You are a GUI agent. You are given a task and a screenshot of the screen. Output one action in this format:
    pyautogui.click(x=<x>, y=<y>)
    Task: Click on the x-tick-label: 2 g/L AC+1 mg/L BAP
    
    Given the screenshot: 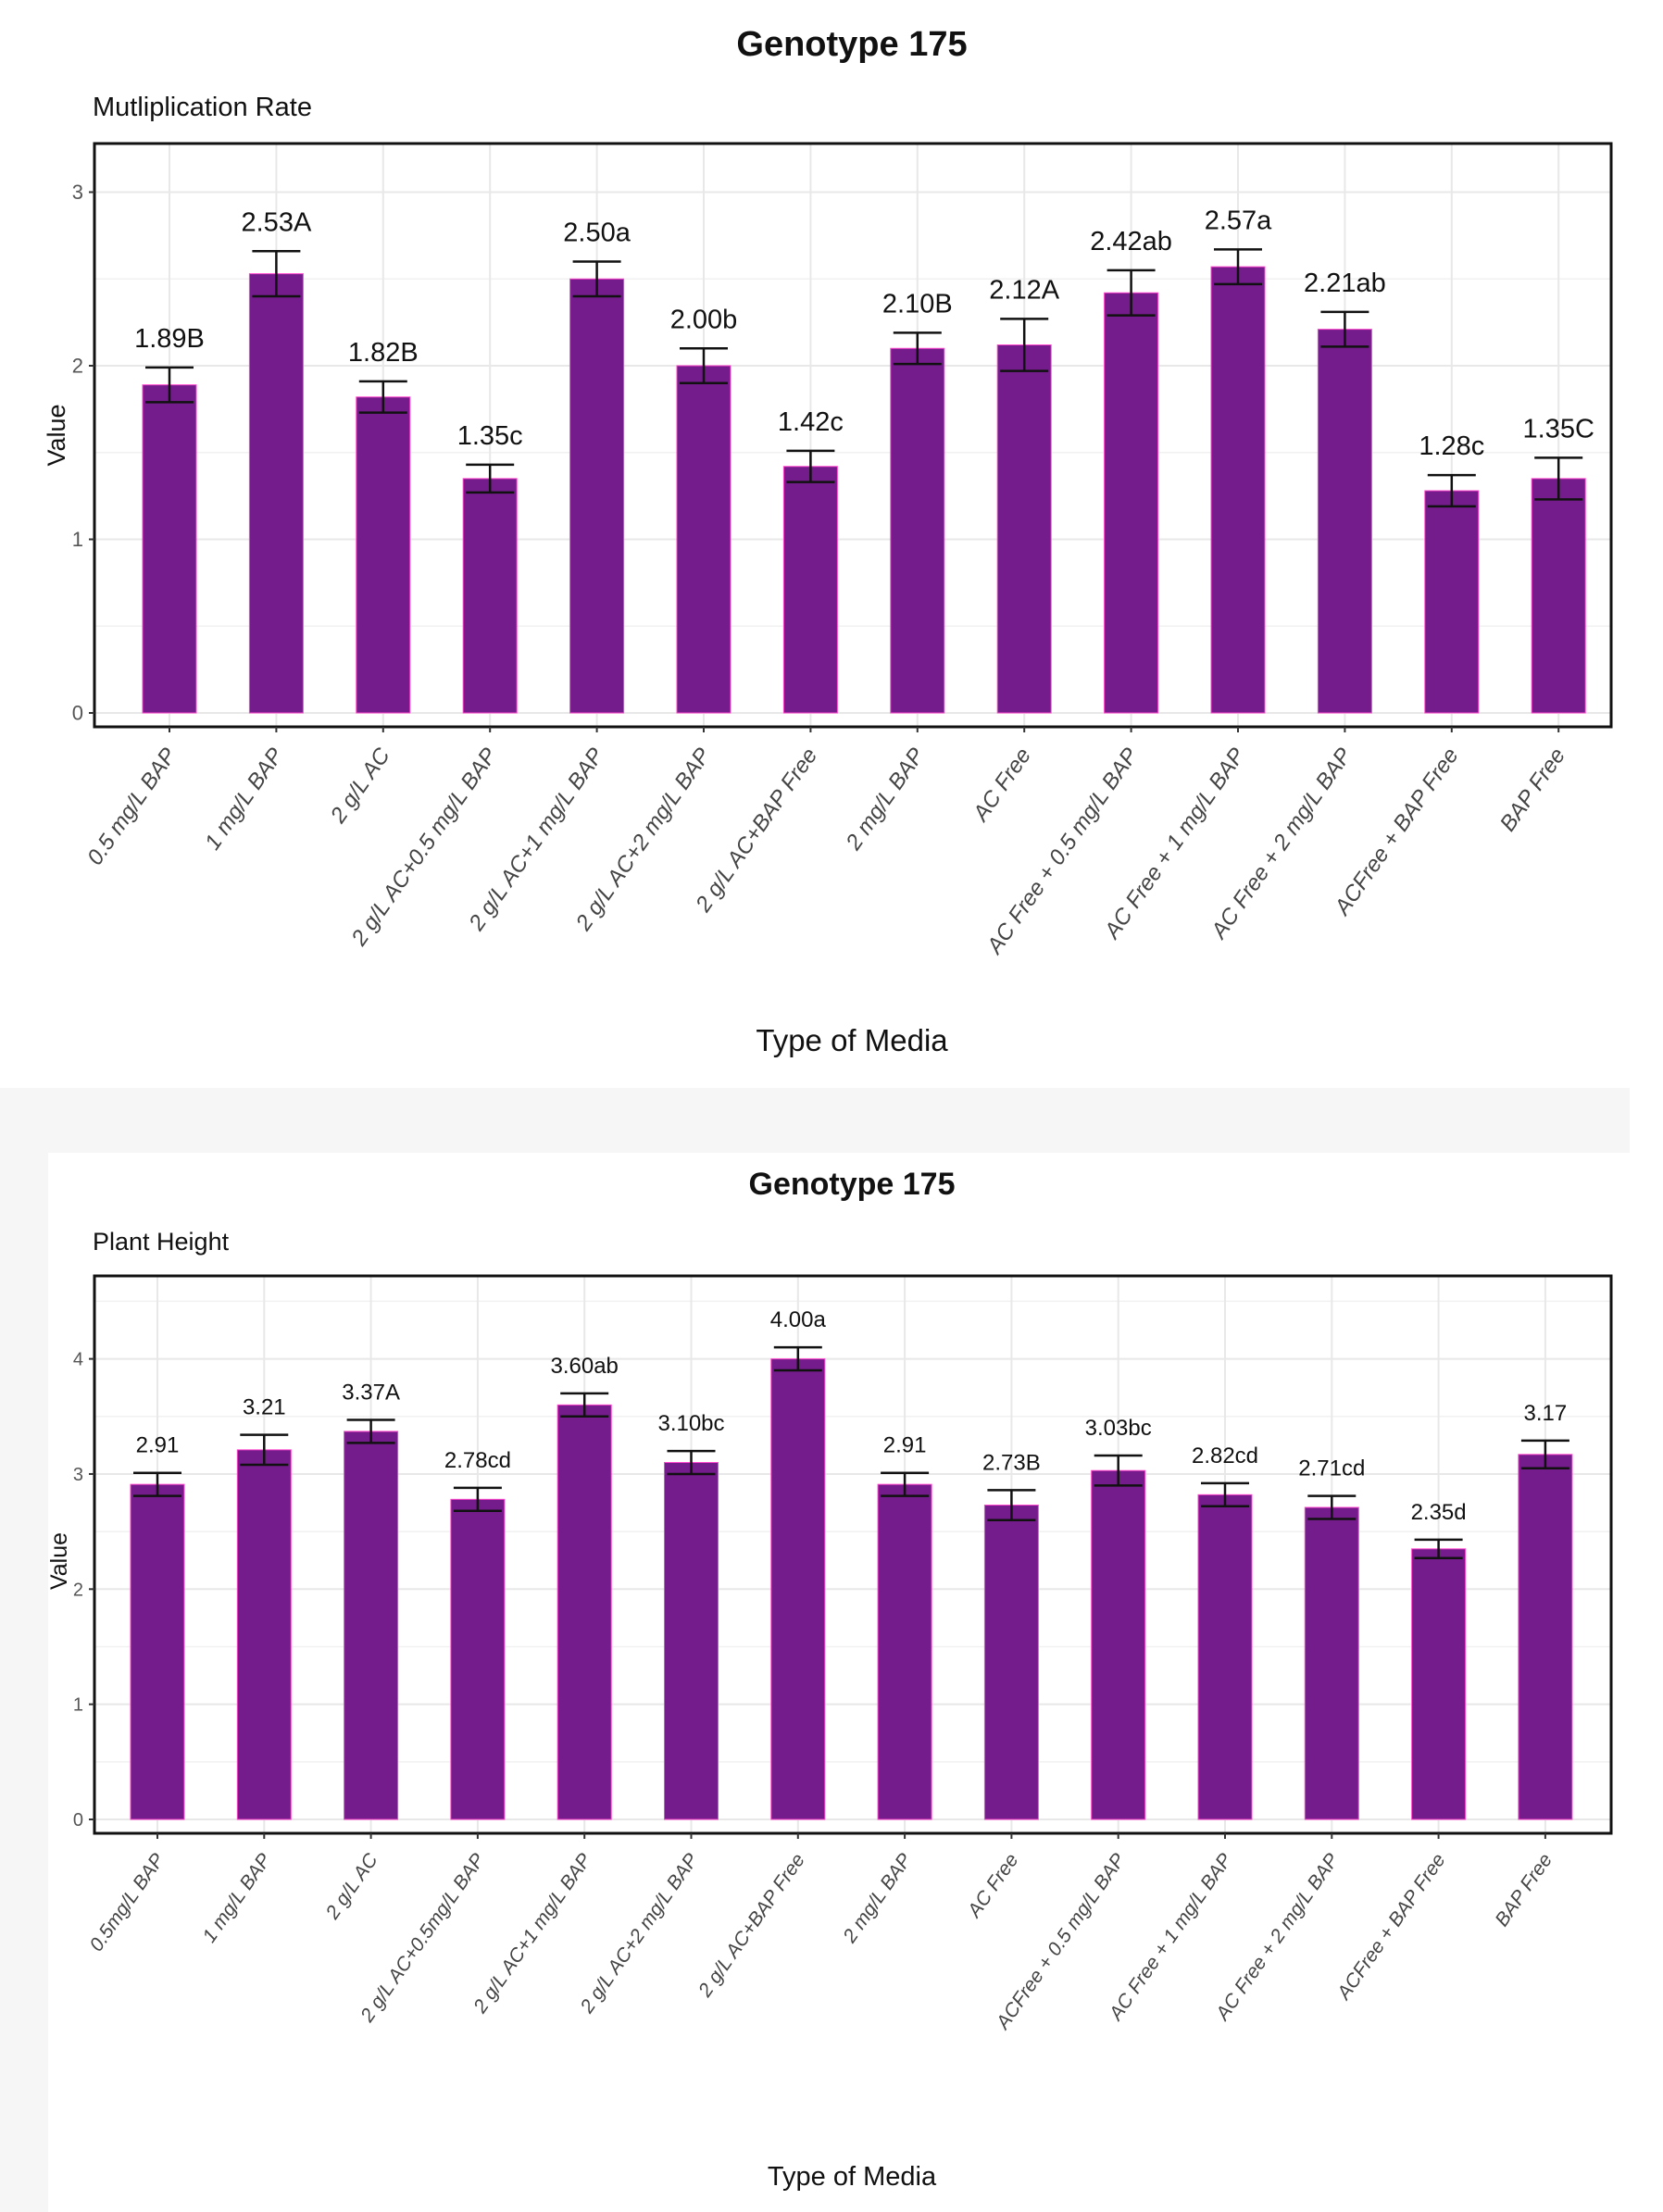 What is the action you would take?
    pyautogui.click(x=532, y=1934)
    